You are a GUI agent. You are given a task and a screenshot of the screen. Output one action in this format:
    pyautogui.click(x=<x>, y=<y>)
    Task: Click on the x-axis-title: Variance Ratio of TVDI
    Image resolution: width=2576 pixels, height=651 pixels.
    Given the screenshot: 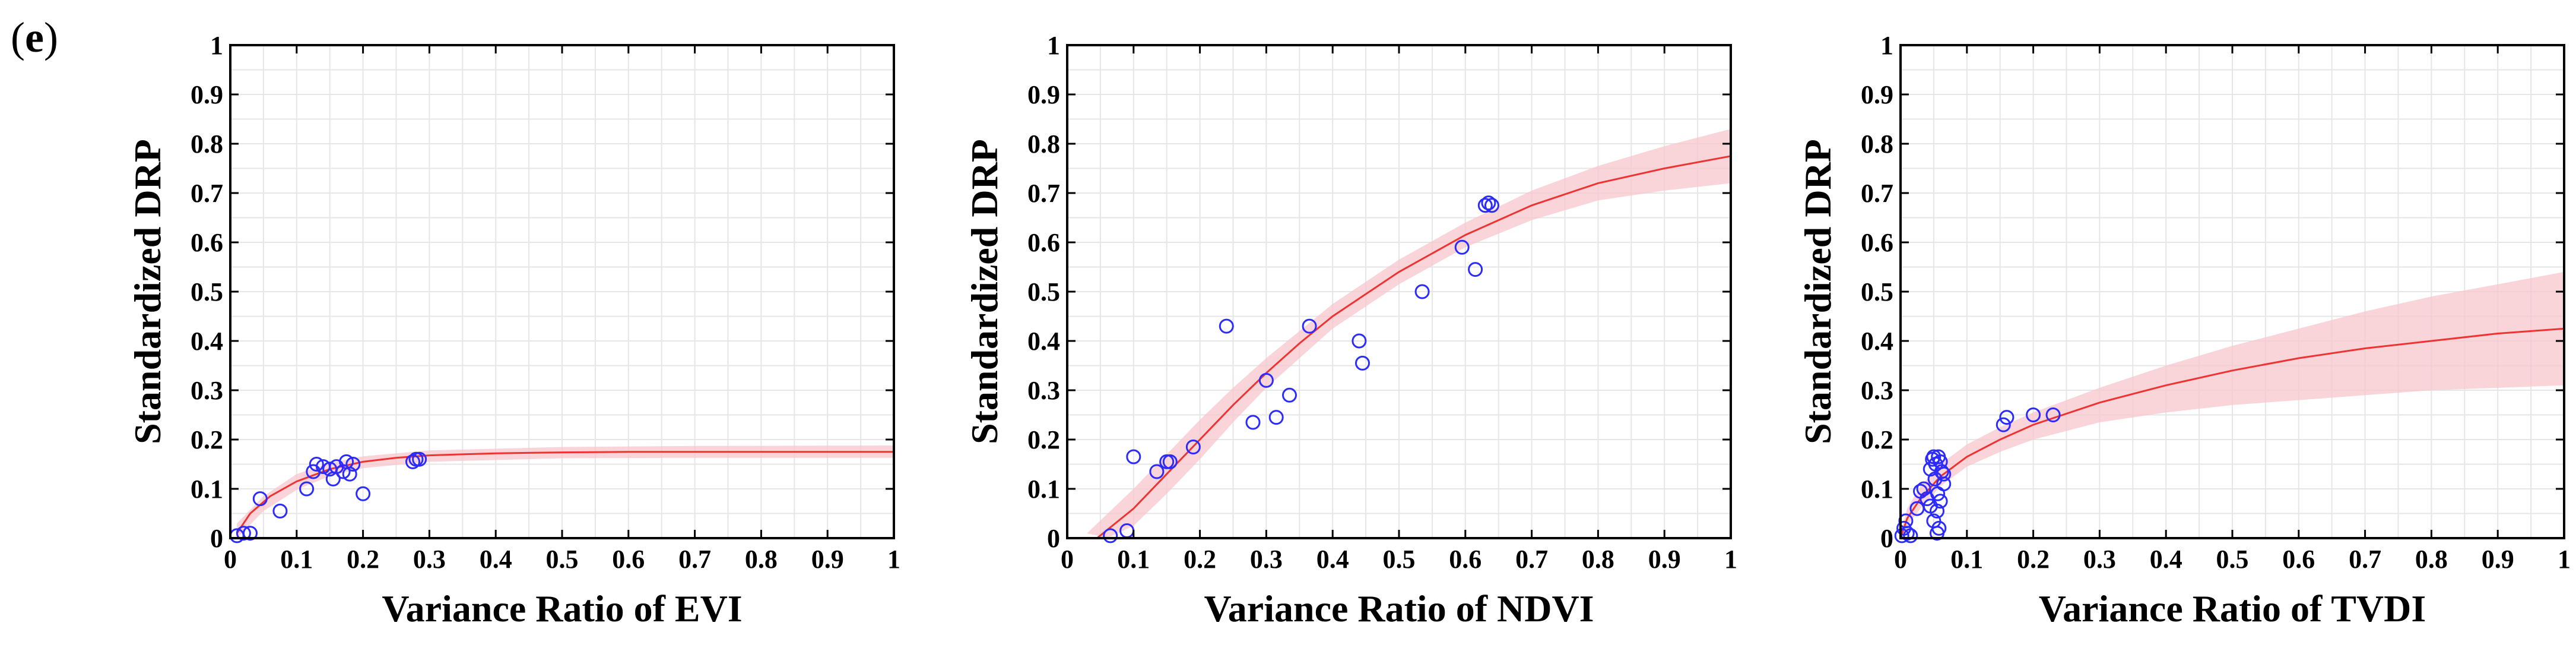 What is the action you would take?
    pyautogui.click(x=2232, y=608)
    